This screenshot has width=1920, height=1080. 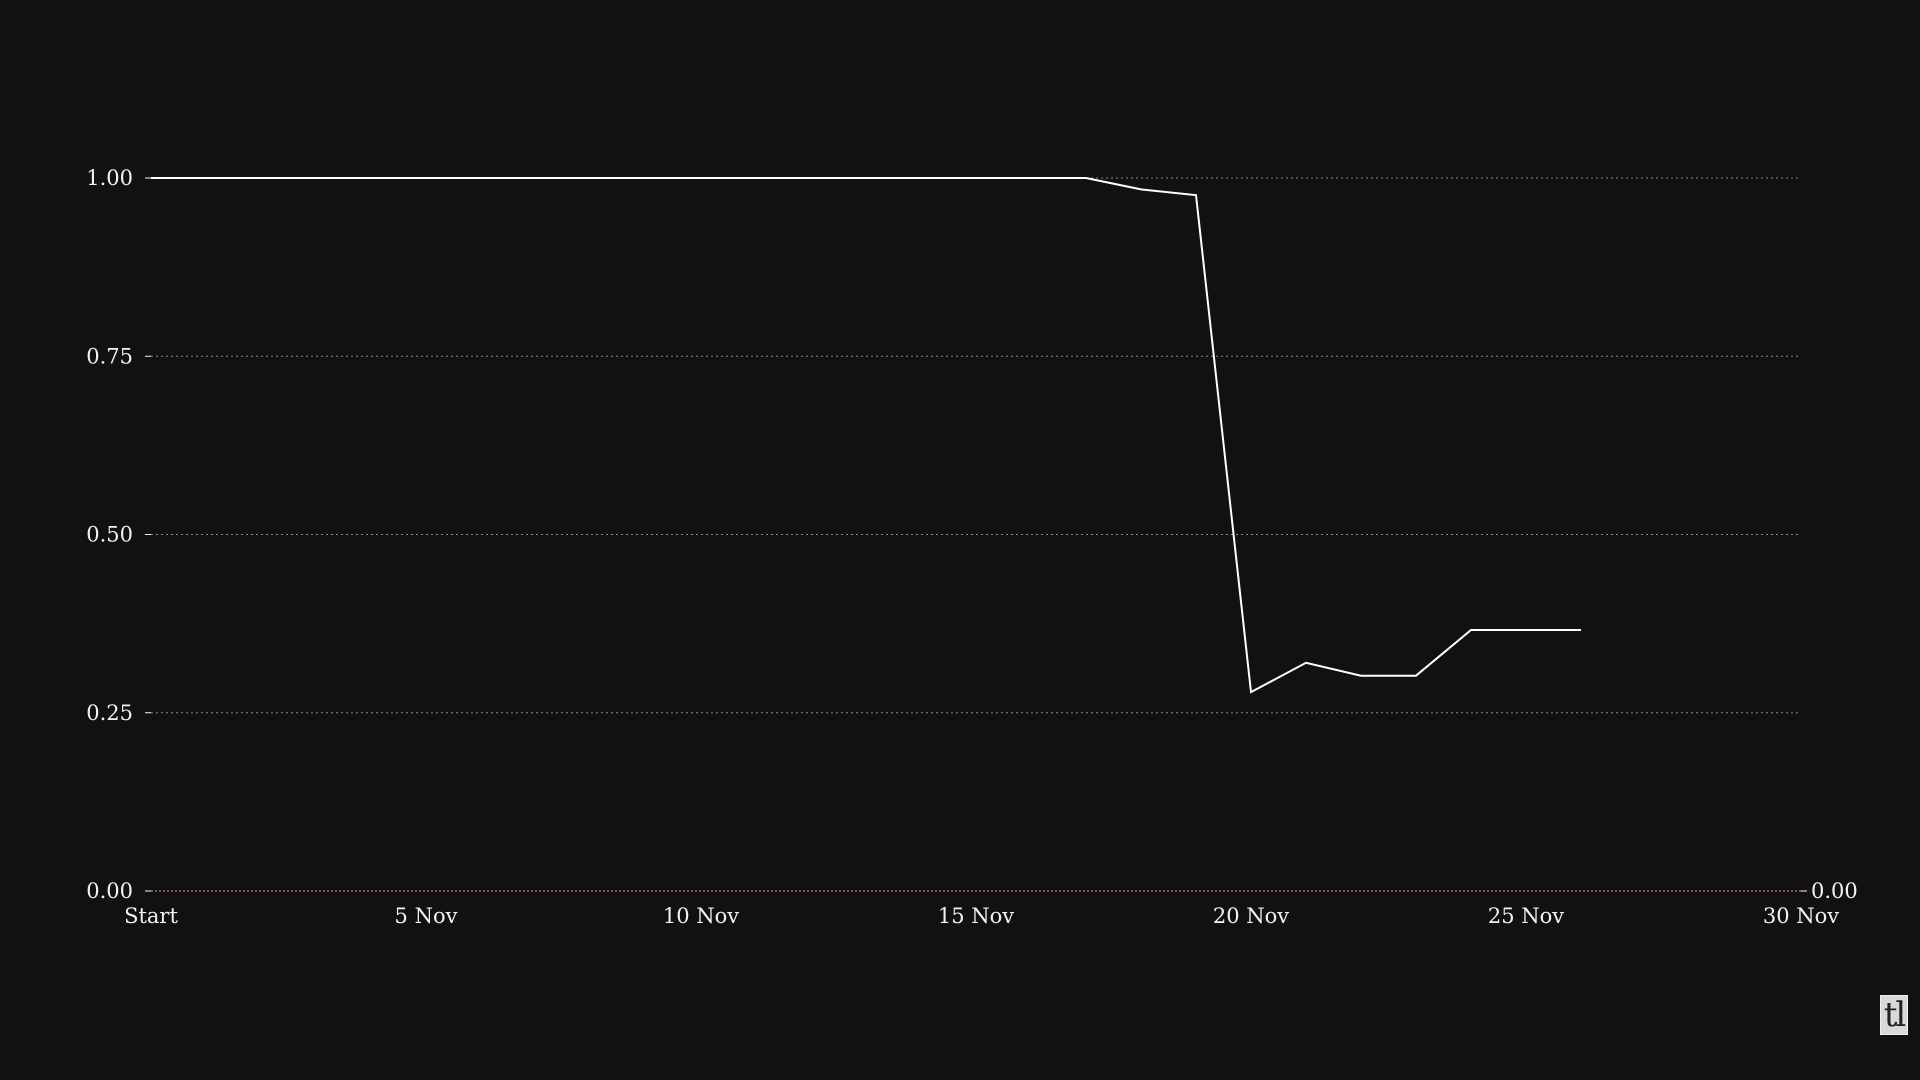 I want to click on x-tick-label: Start, so click(x=151, y=916).